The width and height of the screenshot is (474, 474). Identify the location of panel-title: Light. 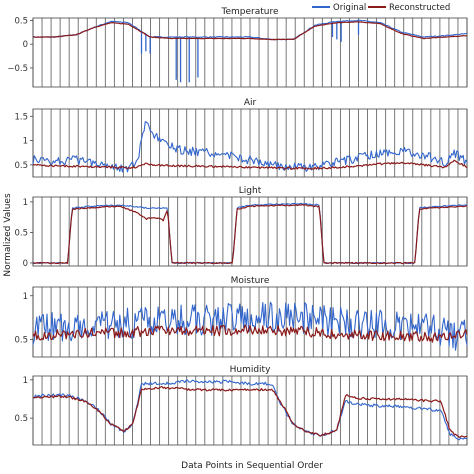
(250, 191).